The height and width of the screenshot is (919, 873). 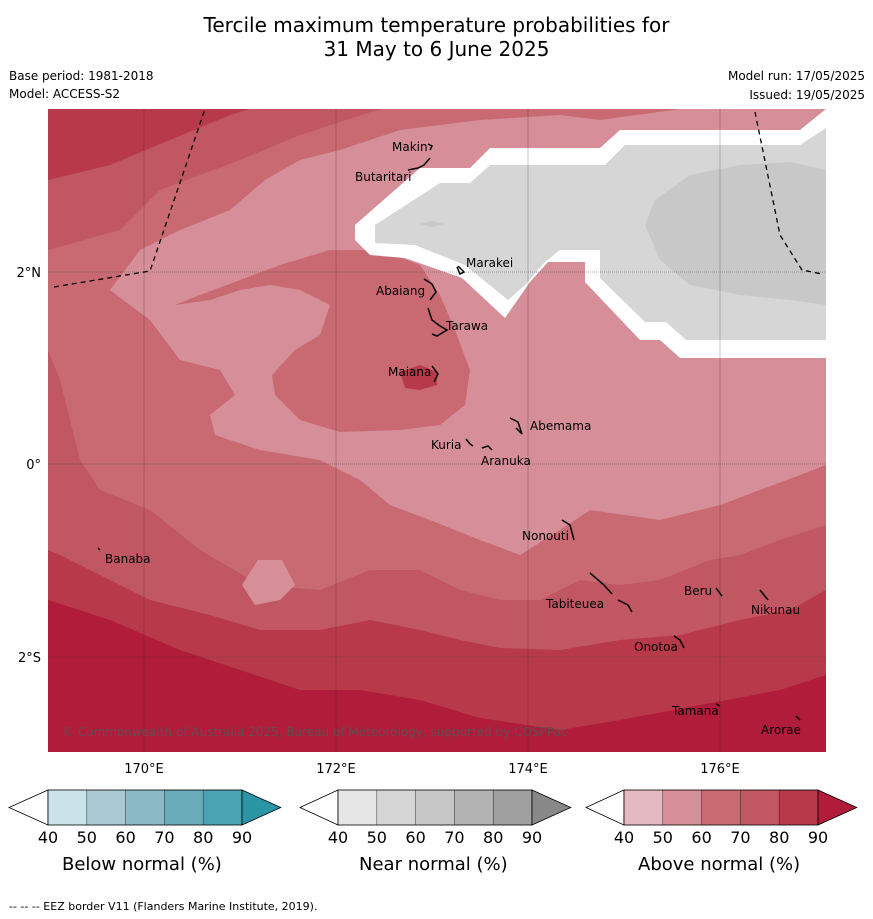 What do you see at coordinates (29, 658) in the screenshot?
I see `lat-label-2s: 2°S` at bounding box center [29, 658].